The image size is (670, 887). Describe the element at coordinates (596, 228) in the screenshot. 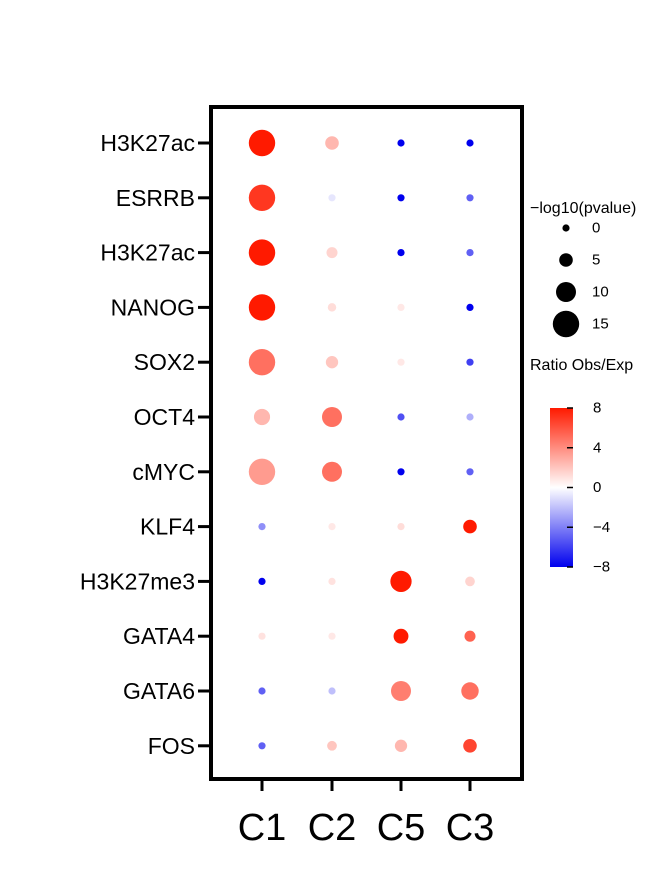

I see `size-legend-label: 0` at that location.